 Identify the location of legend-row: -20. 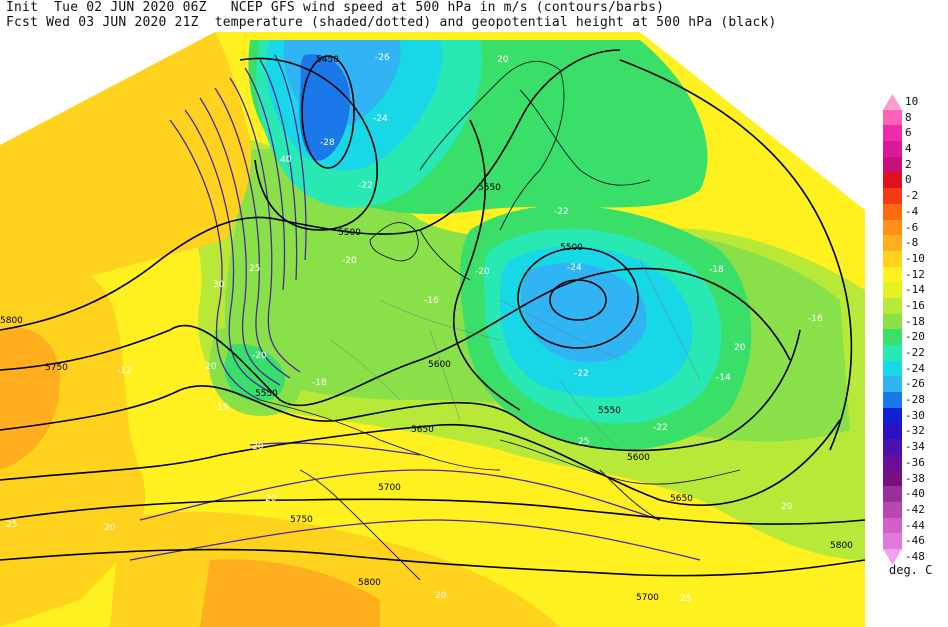
(913, 337).